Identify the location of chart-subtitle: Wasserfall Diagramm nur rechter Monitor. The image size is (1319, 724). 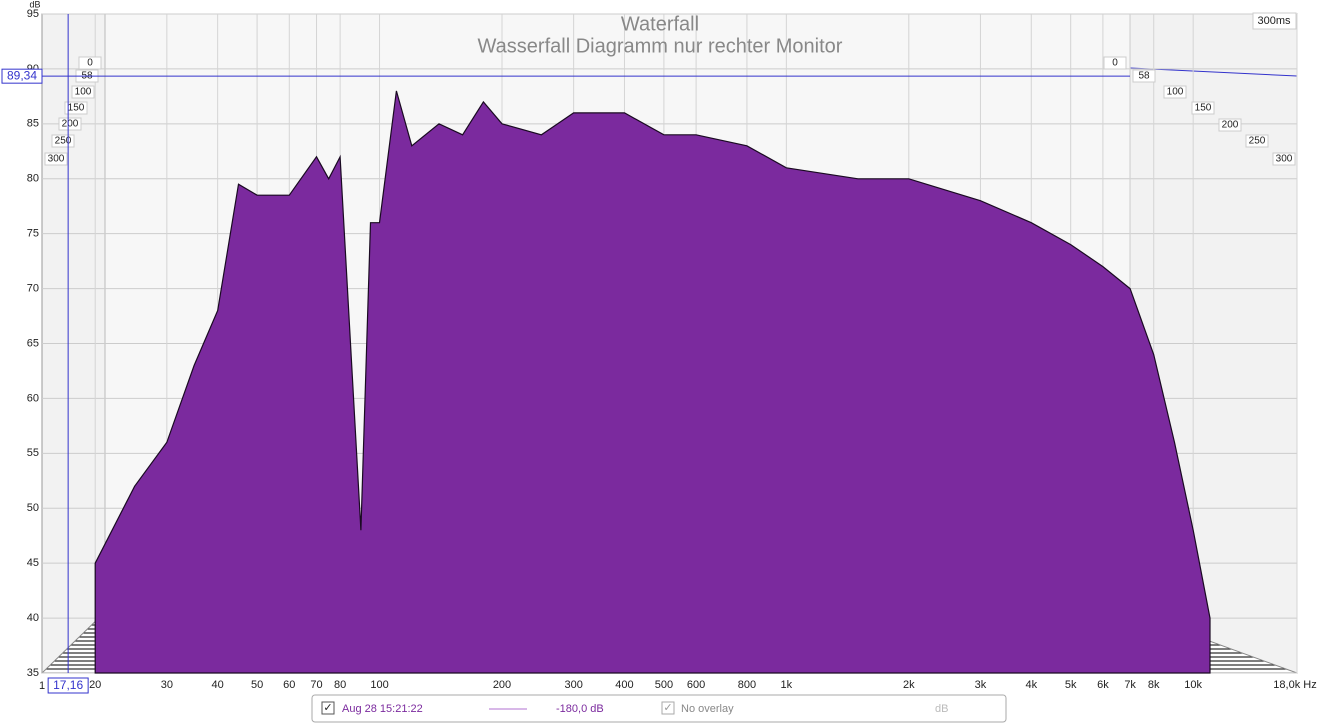
(660, 46).